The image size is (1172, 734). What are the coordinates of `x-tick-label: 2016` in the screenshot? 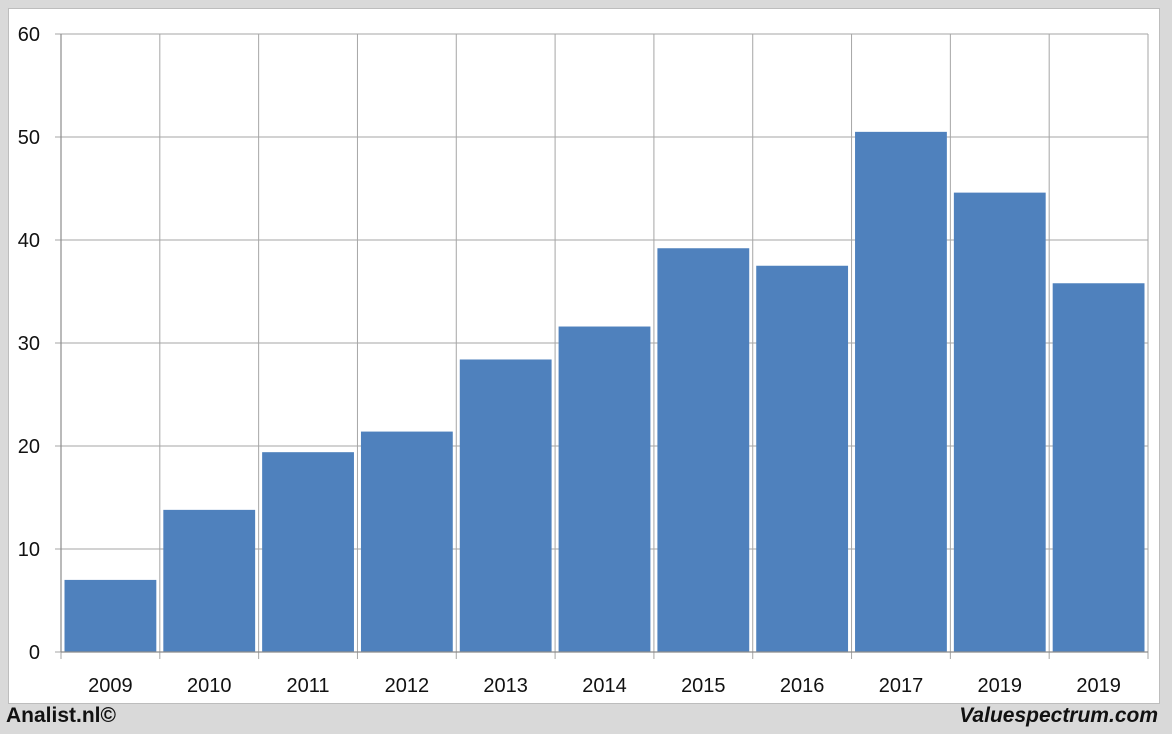 It's located at (802, 686).